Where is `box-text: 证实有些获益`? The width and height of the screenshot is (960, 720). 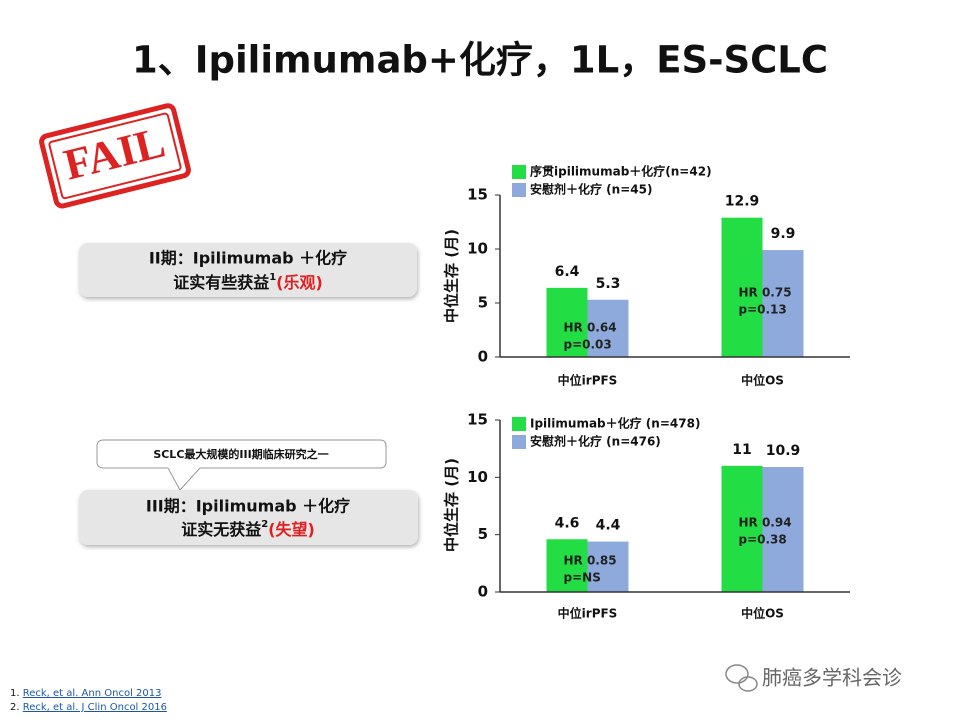 box-text: 证实有些获益 is located at coordinates (221, 282).